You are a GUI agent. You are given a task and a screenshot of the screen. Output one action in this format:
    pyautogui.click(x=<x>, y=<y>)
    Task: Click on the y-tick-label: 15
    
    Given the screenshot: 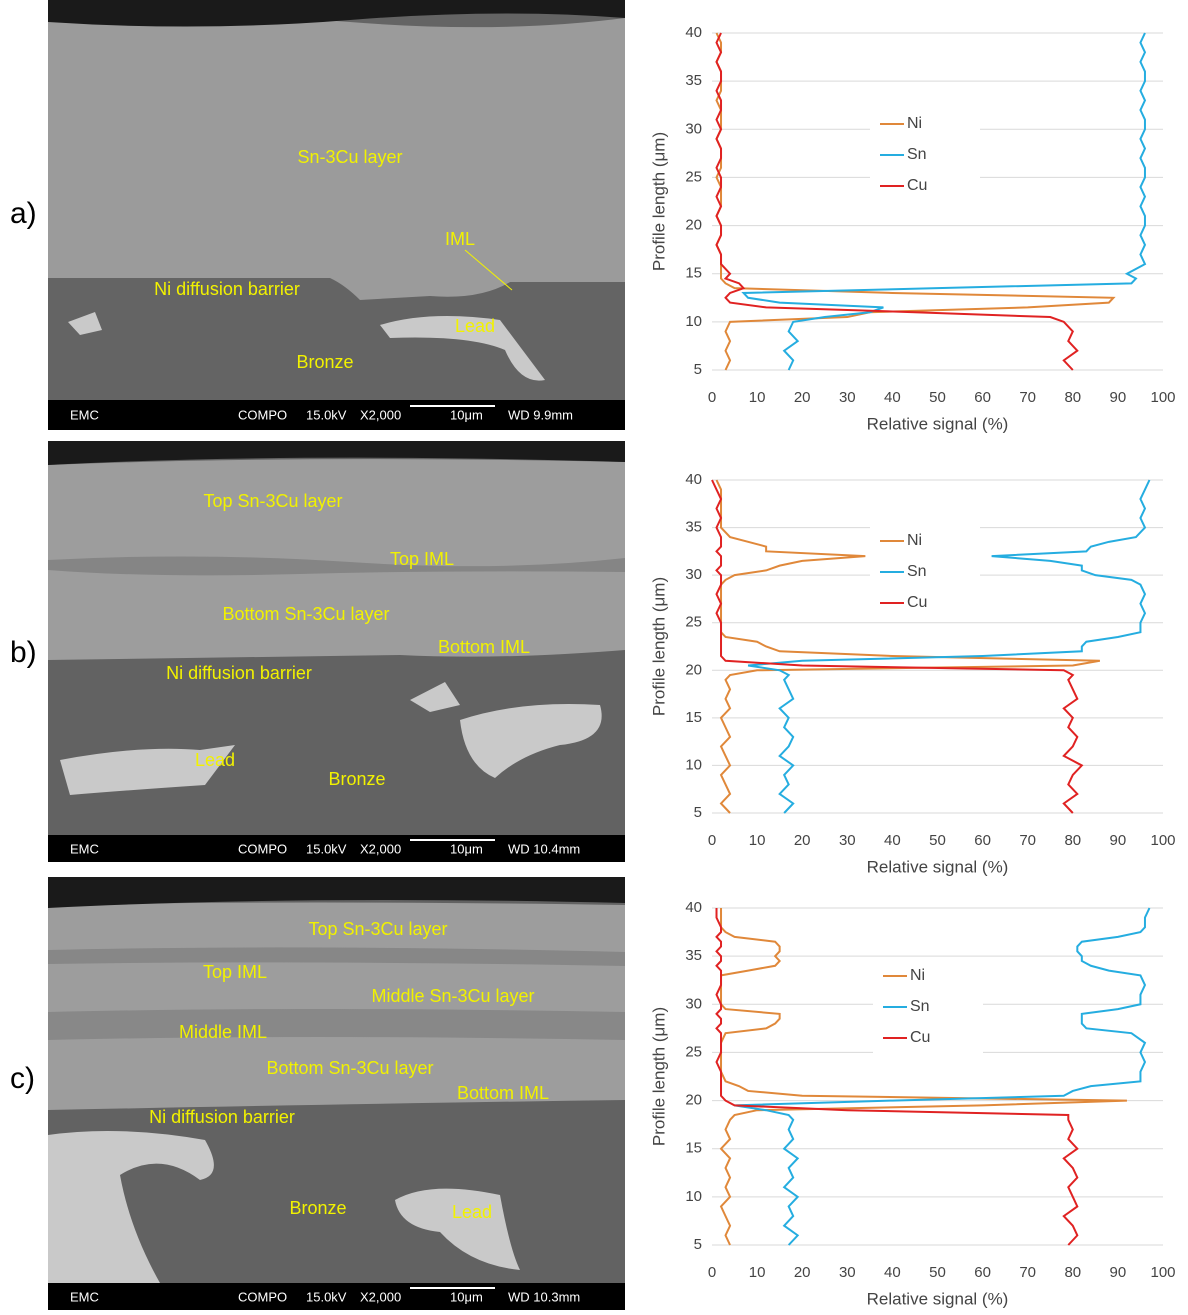 What is the action you would take?
    pyautogui.click(x=693, y=273)
    